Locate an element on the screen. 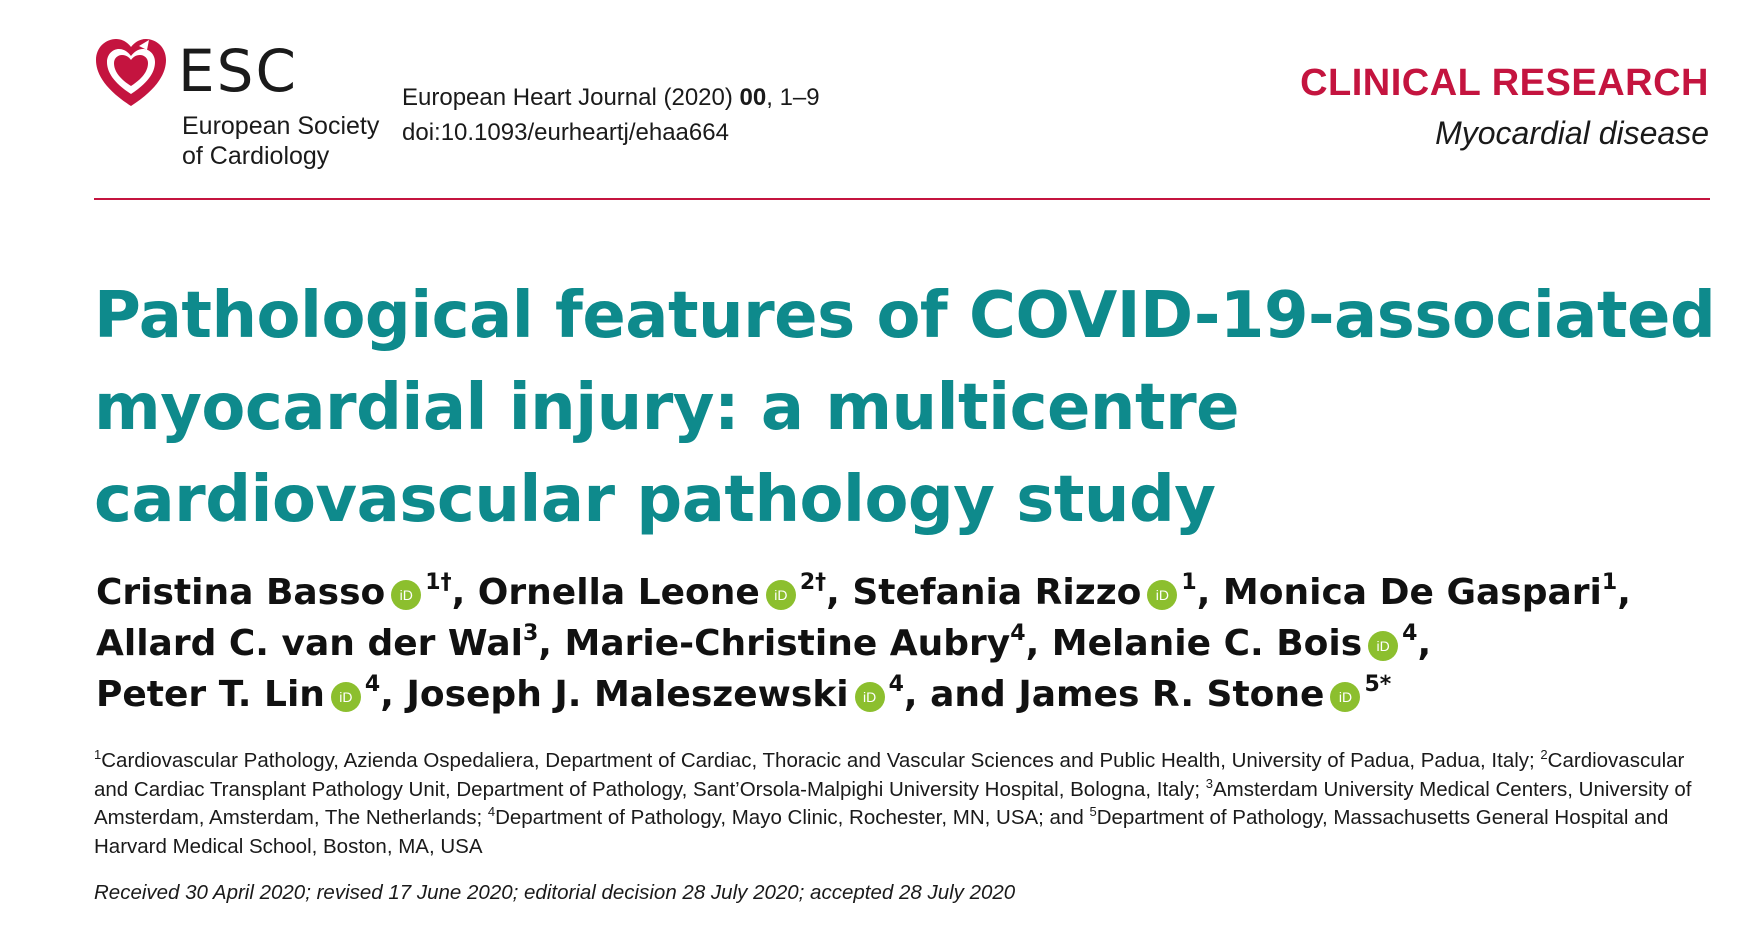 This screenshot has height=950, width=1747. journal-name: European Heart Journal (2020) is located at coordinates (571, 97).